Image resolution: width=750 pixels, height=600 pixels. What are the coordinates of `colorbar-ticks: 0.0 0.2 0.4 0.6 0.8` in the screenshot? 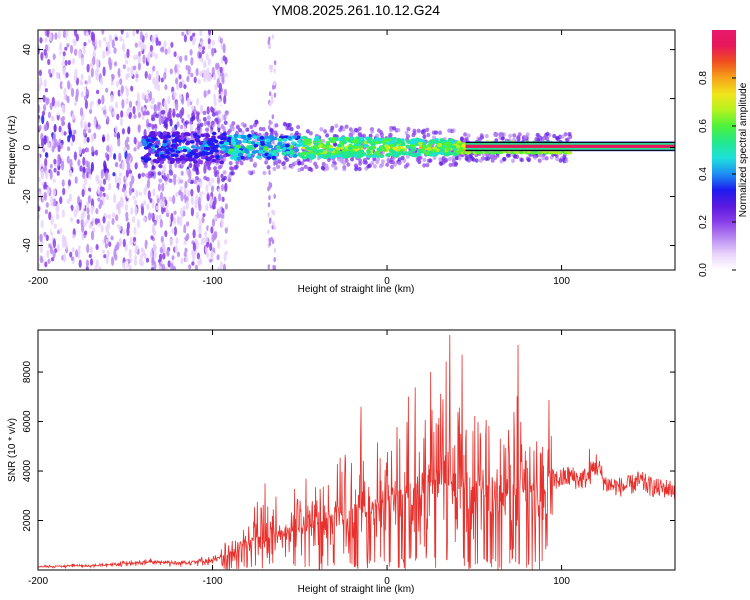 It's located at (717, 174).